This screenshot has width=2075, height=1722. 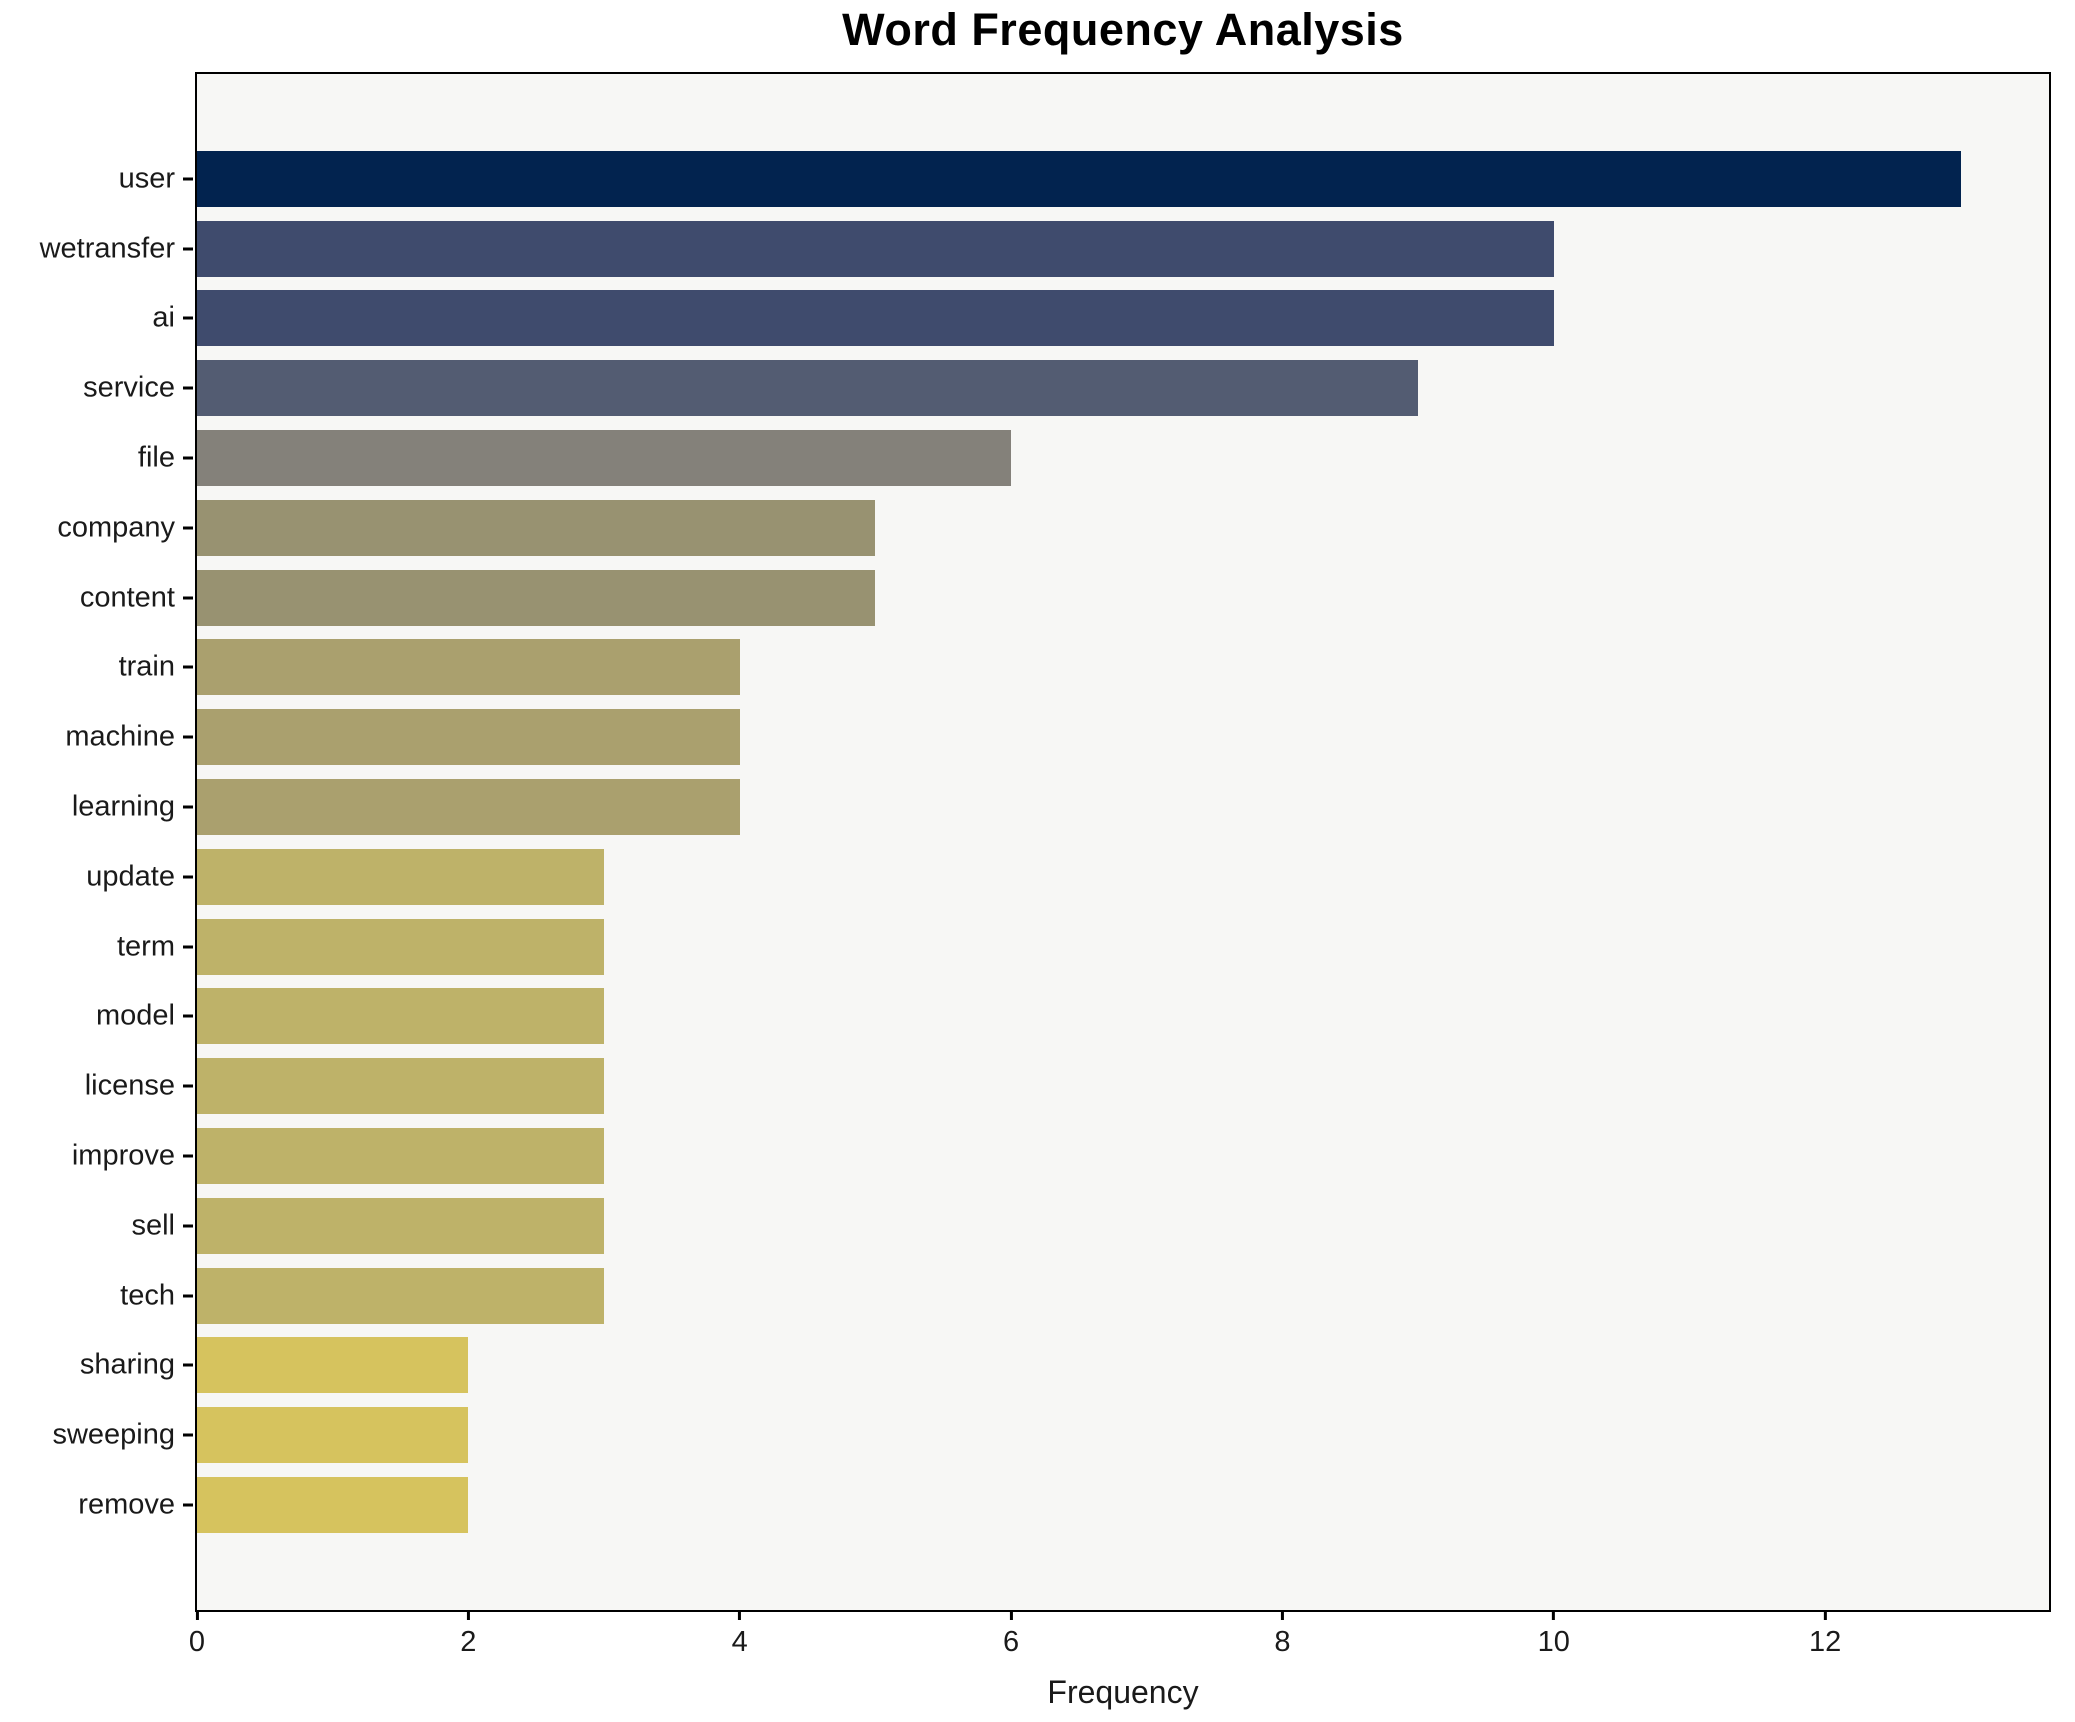 I want to click on bar-row: sweeping, so click(x=1050, y=1435).